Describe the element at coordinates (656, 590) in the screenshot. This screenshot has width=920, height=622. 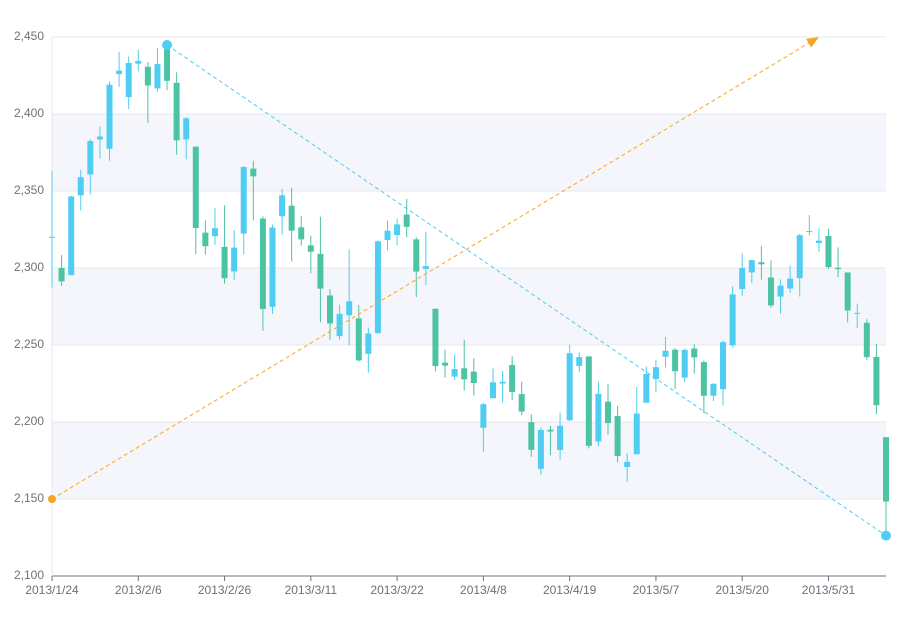
I see `x-tick-label: 2013/5/7` at that location.